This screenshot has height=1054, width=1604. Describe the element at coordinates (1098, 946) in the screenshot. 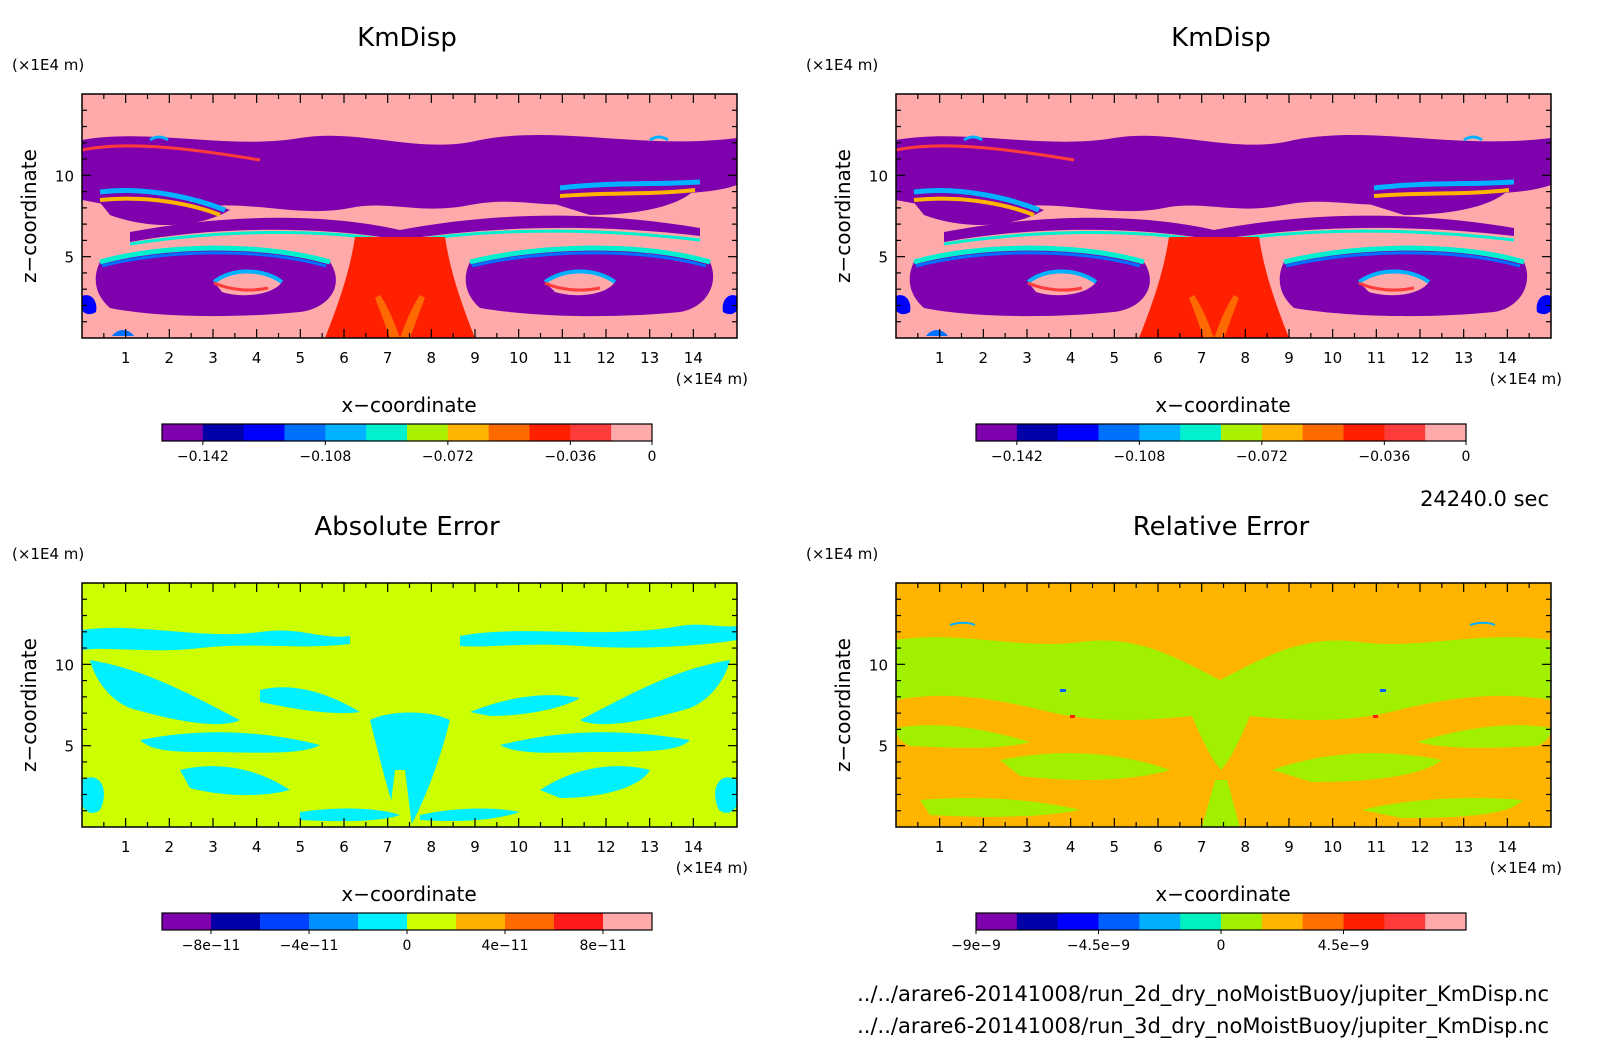

I see `colorbar-label: −4.5e−9` at that location.